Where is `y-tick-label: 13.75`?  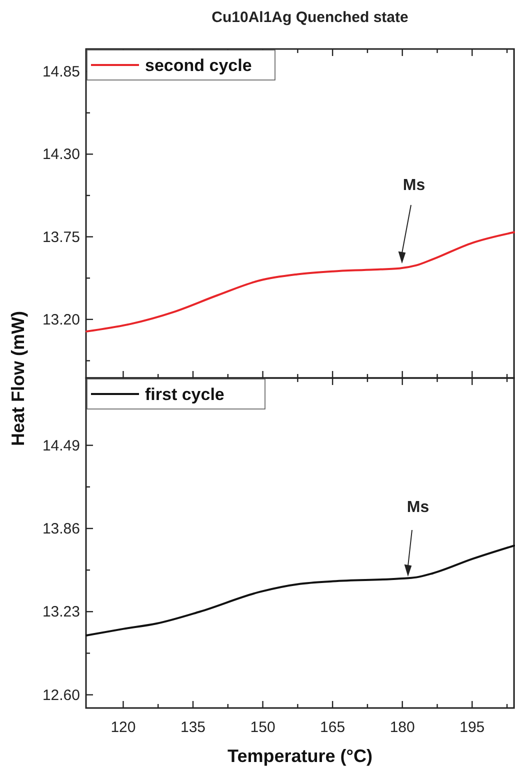 y-tick-label: 13.75 is located at coordinates (61, 237).